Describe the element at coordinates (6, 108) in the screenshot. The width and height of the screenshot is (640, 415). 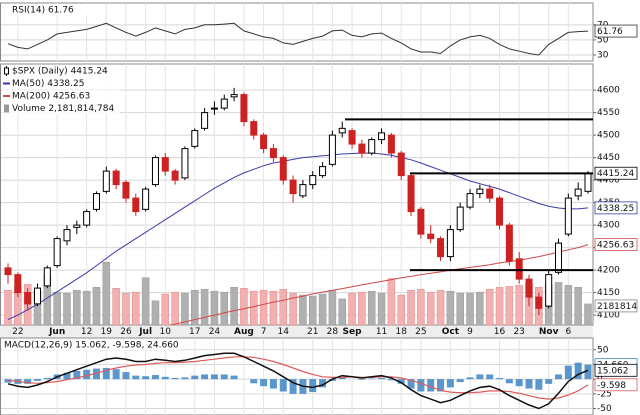
I see `legend-swatch` at that location.